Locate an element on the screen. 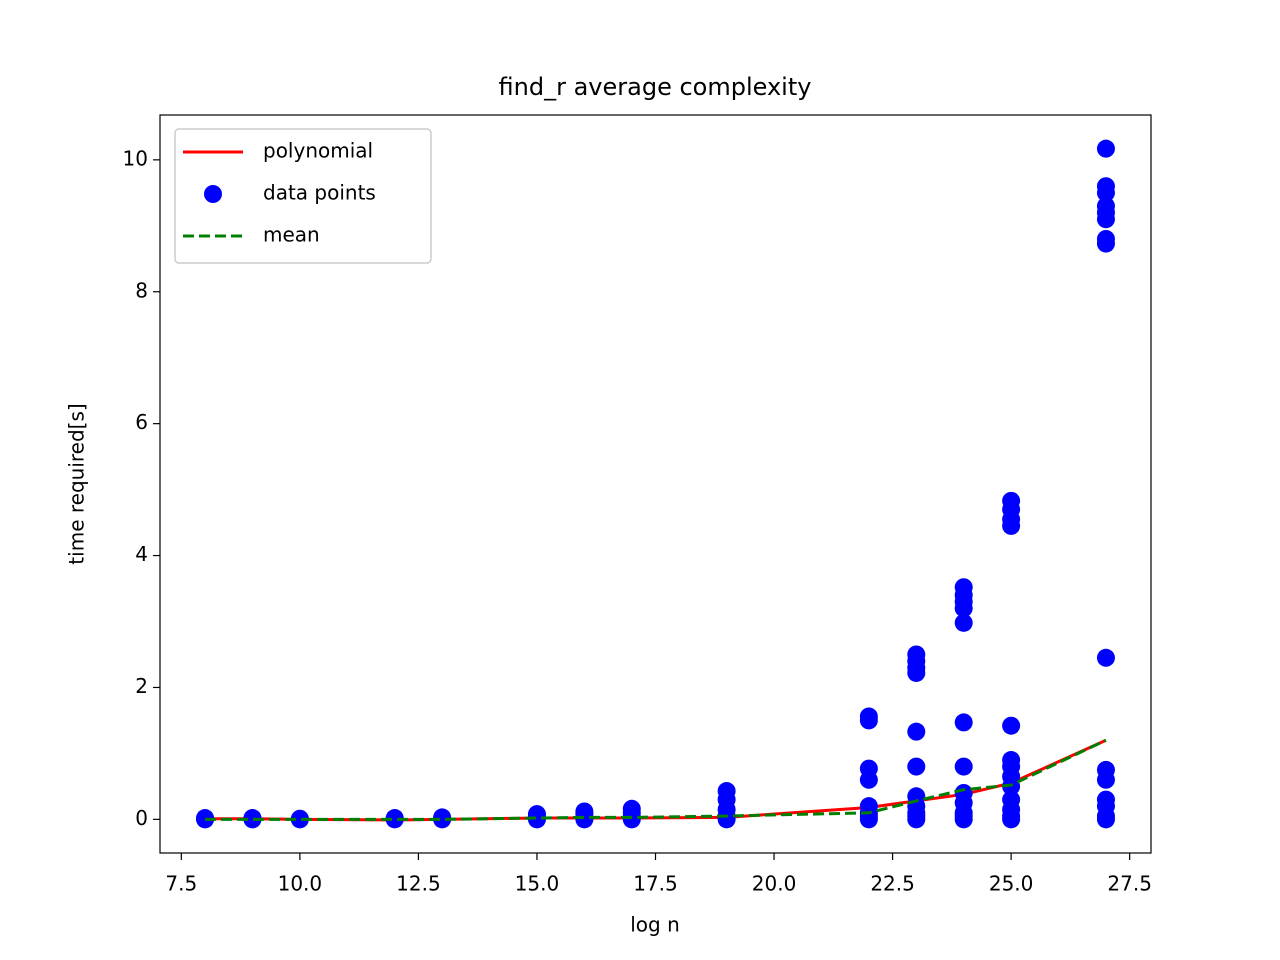 This screenshot has height=960, width=1280. legend-box is located at coordinates (303, 196).